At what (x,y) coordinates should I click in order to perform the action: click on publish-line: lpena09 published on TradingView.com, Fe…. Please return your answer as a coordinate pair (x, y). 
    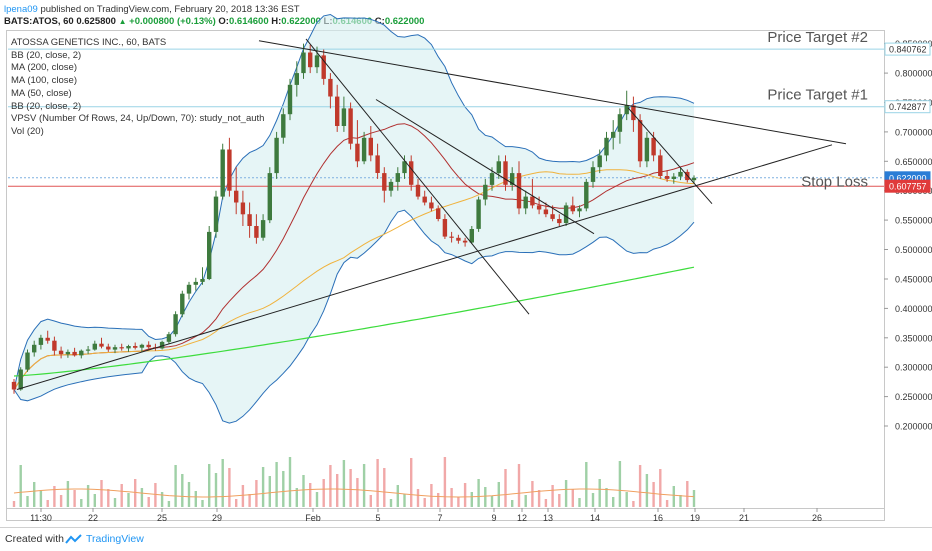
    Looking at the image, I should click on (152, 9).